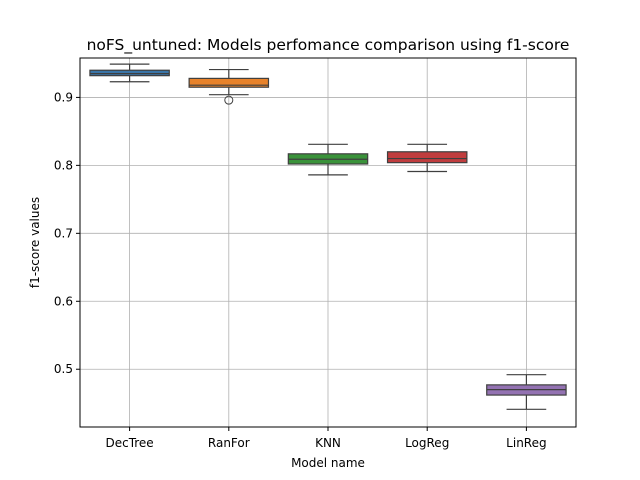  What do you see at coordinates (328, 463) in the screenshot?
I see `x-axis-label: Model name` at bounding box center [328, 463].